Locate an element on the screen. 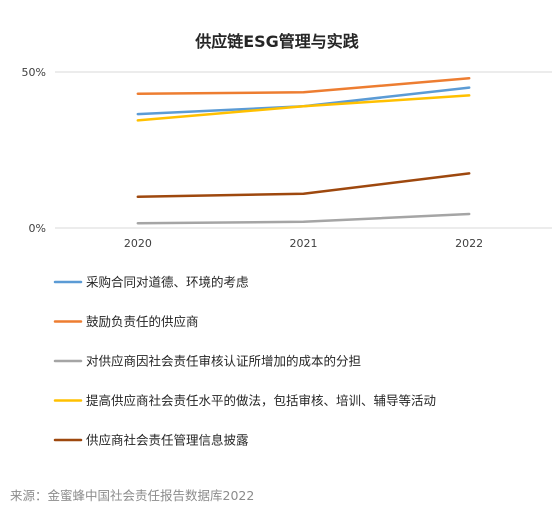 The height and width of the screenshot is (508, 554). y-tick-label-top: 50% is located at coordinates (34, 72).